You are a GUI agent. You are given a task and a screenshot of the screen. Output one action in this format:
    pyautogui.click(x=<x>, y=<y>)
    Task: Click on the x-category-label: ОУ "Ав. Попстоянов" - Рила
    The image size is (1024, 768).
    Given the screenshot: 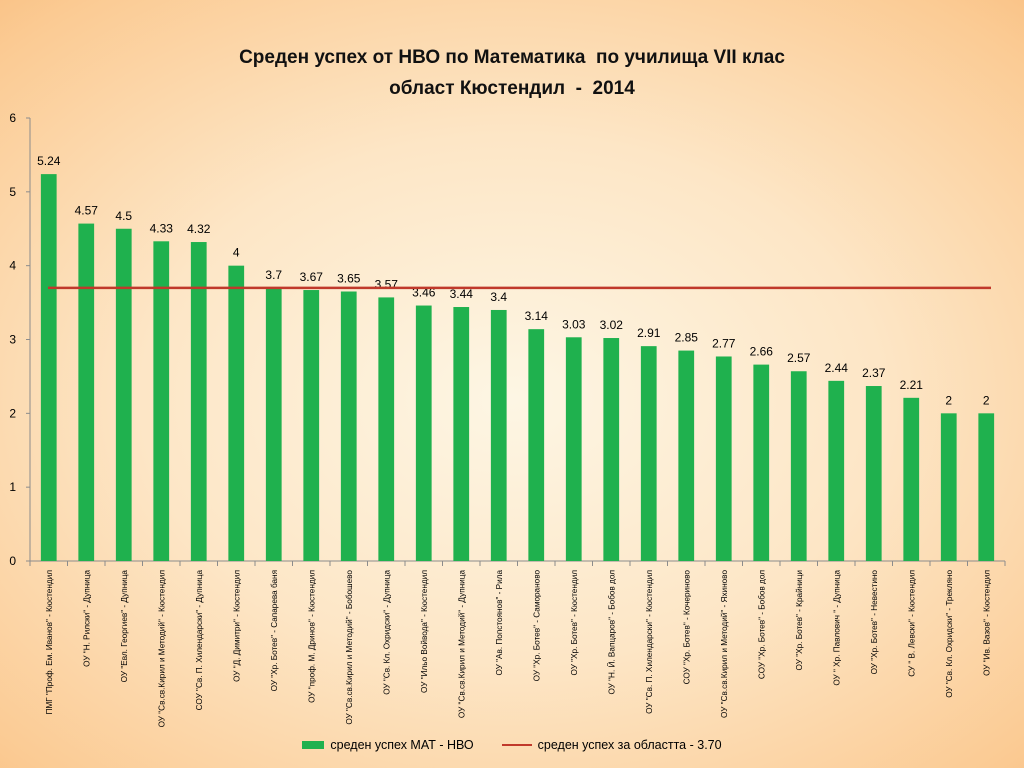 What is the action you would take?
    pyautogui.click(x=499, y=623)
    